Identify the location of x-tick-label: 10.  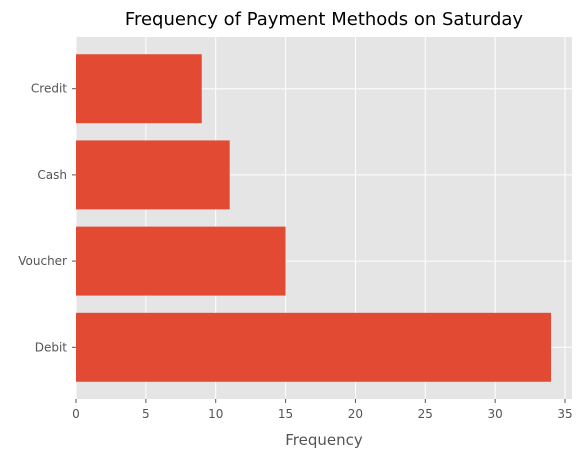
(215, 414).